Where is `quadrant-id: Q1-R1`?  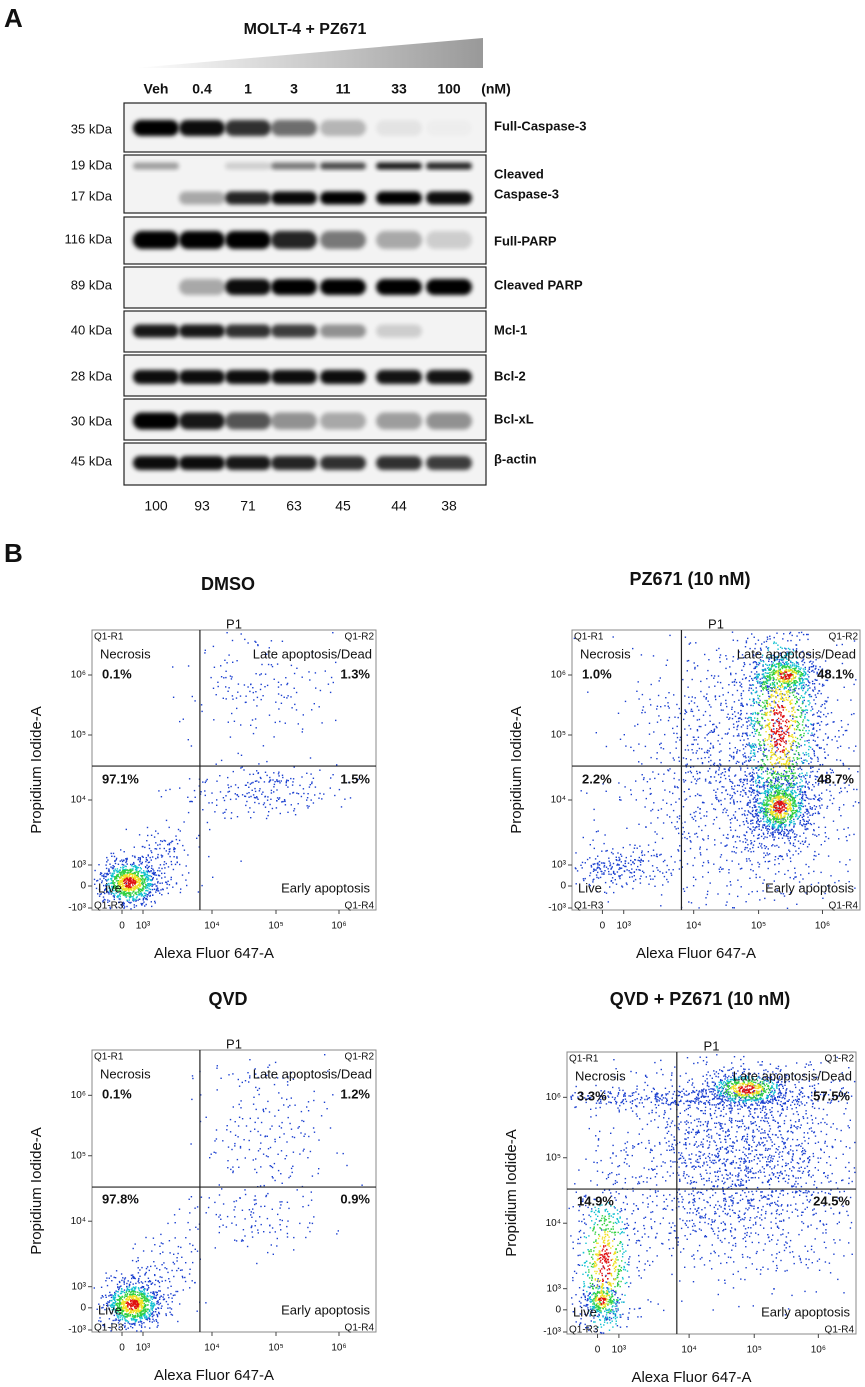 quadrant-id: Q1-R1 is located at coordinates (109, 637).